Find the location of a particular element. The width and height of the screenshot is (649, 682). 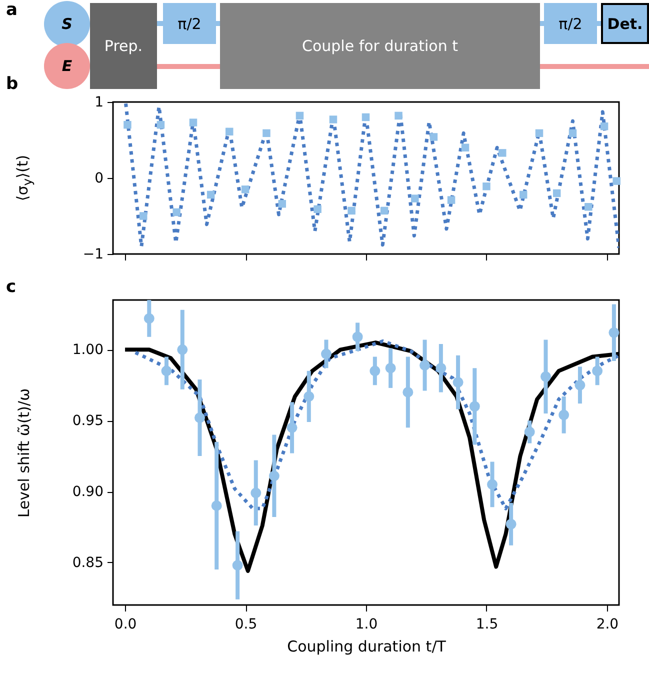

y-tick-label: 1.00 is located at coordinates (88, 350).